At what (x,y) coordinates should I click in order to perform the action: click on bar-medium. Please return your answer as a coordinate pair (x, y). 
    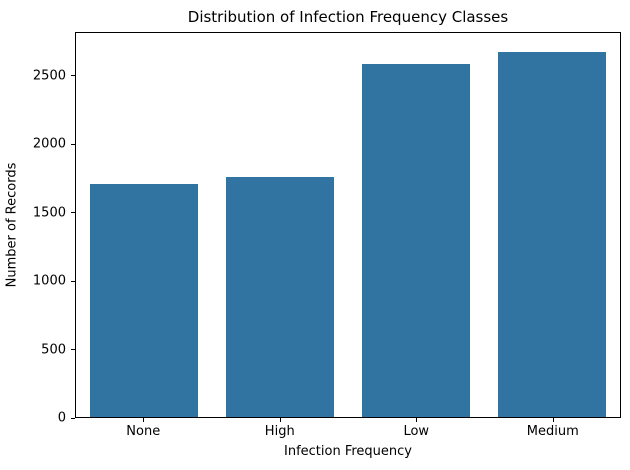
    Looking at the image, I should click on (552, 234).